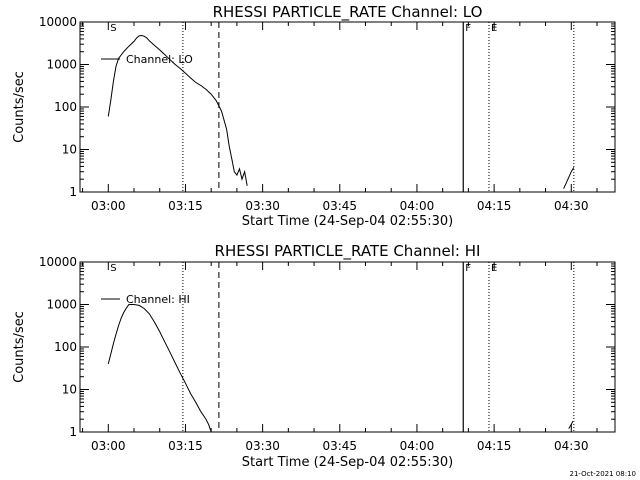 This screenshot has width=640, height=480. I want to click on legend-label: Channel: LO, so click(159, 59).